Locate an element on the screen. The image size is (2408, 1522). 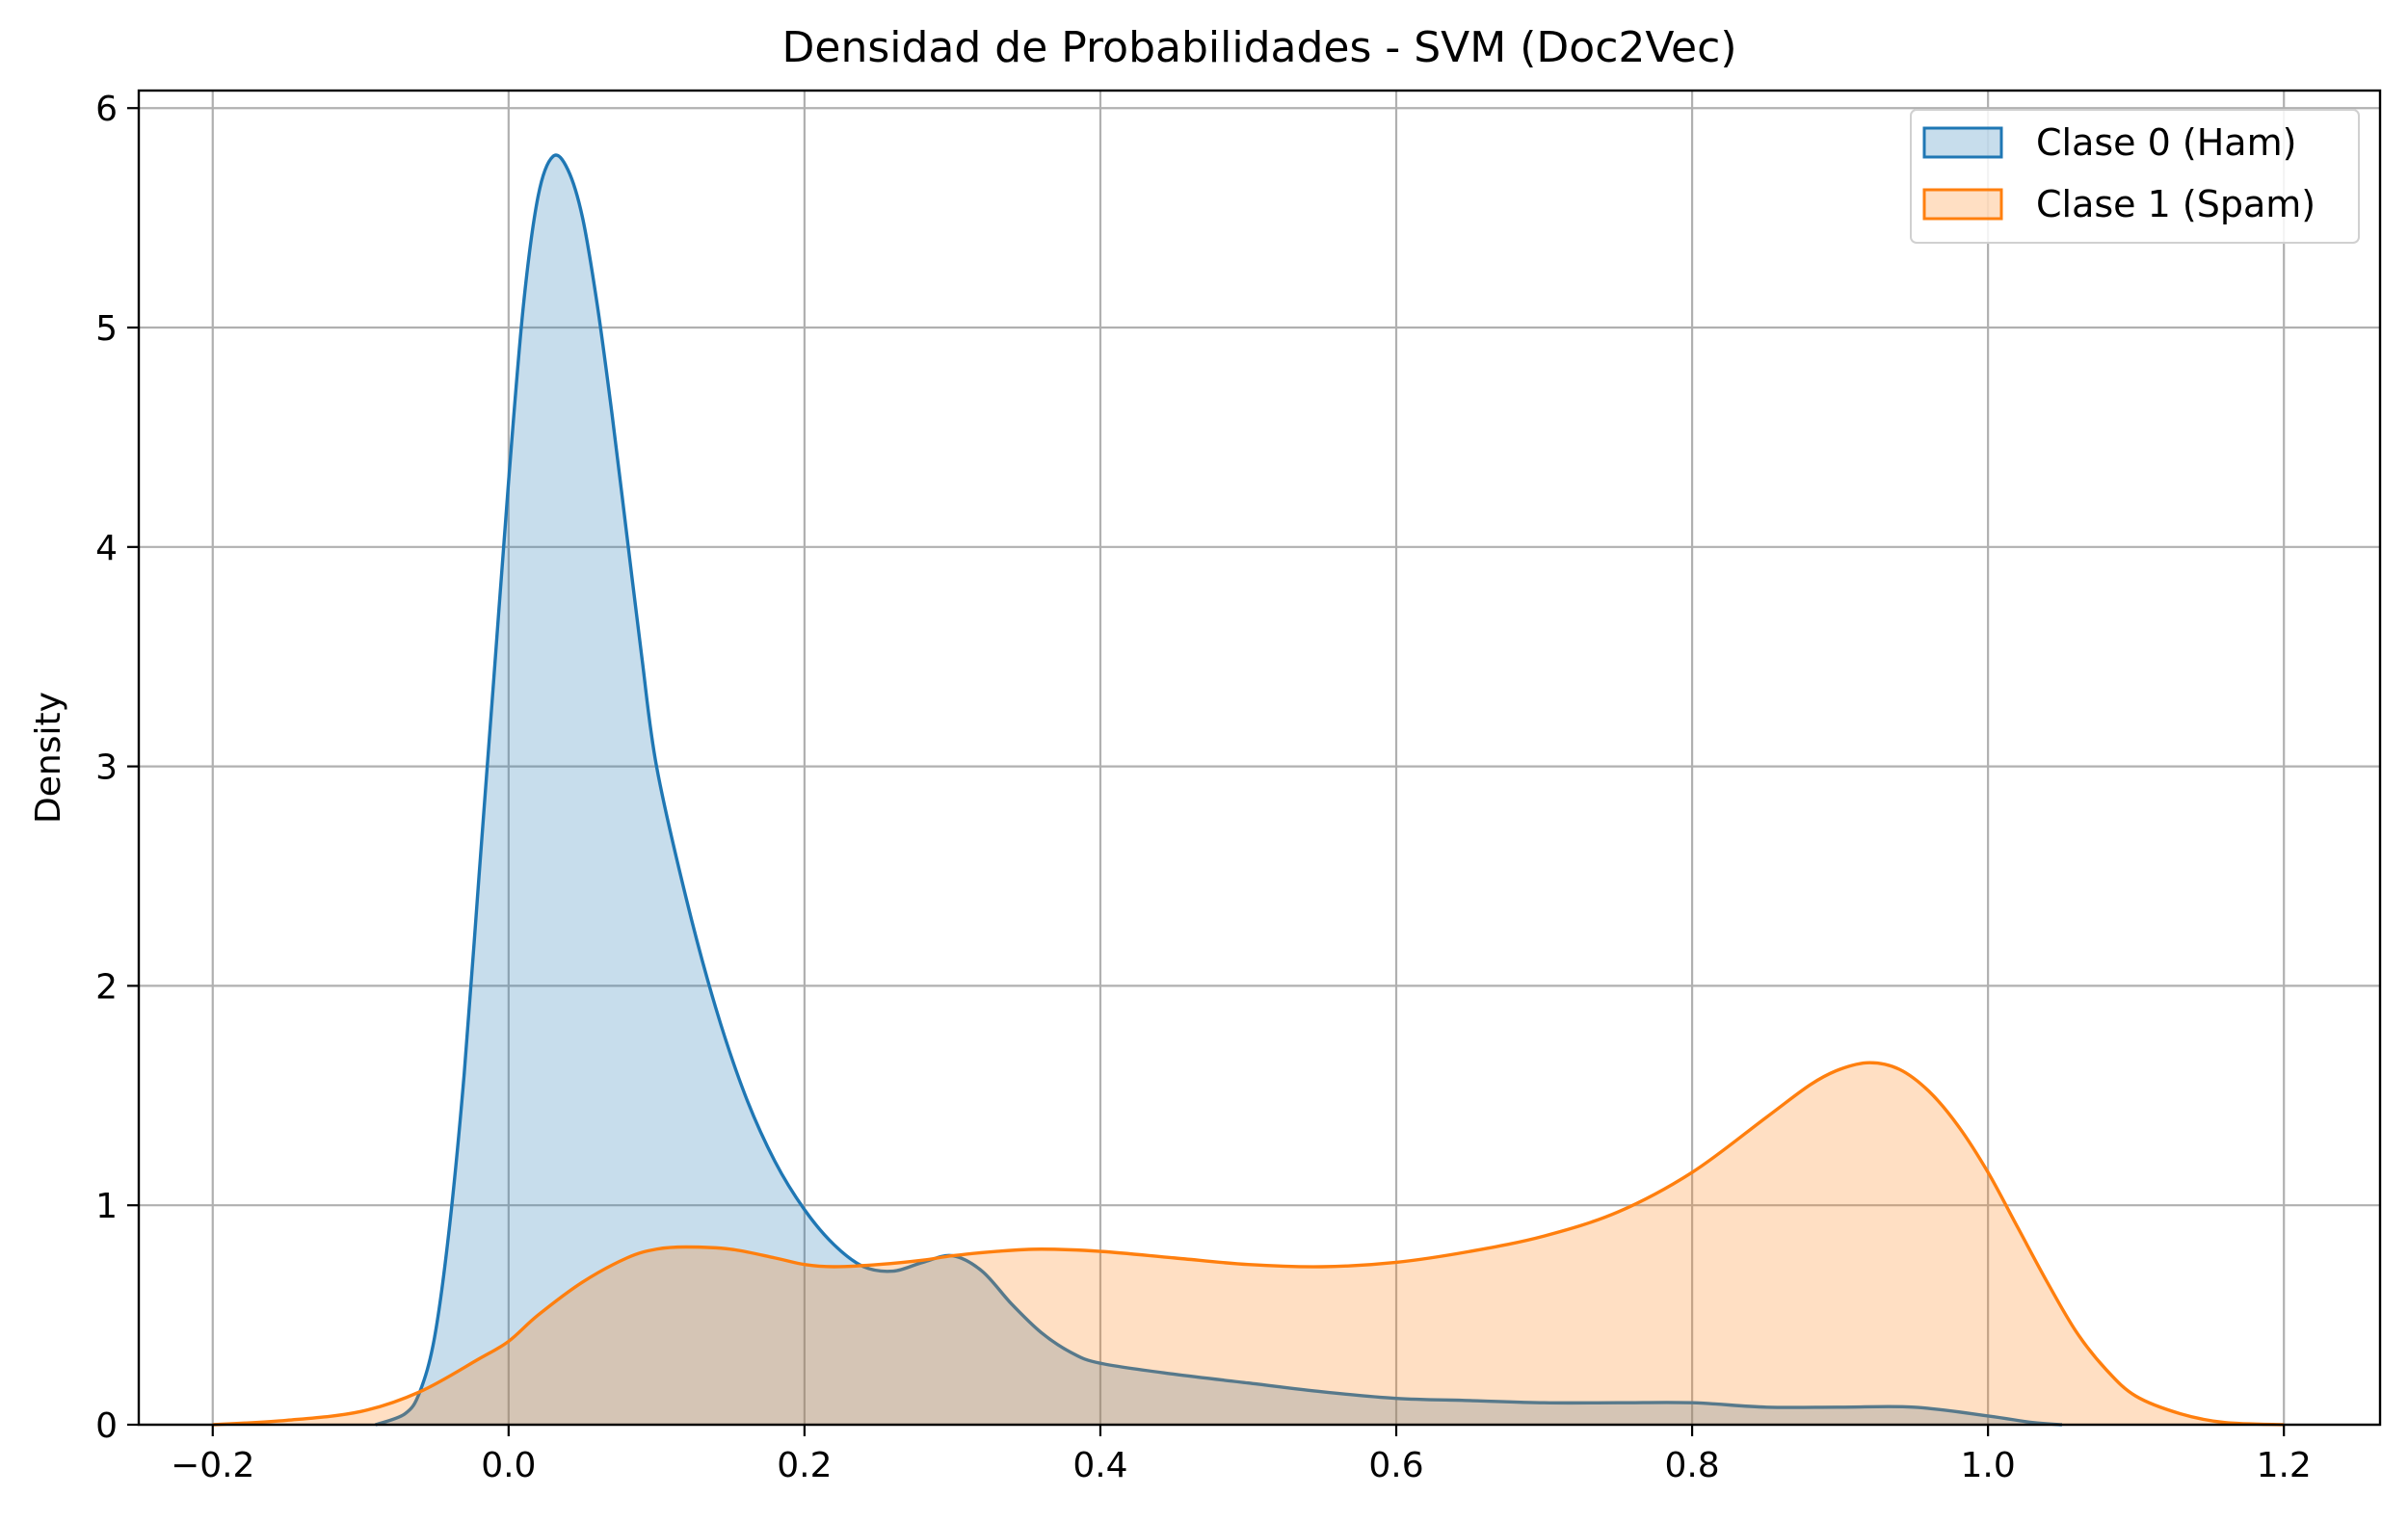
legend-box is located at coordinates (2135, 176).